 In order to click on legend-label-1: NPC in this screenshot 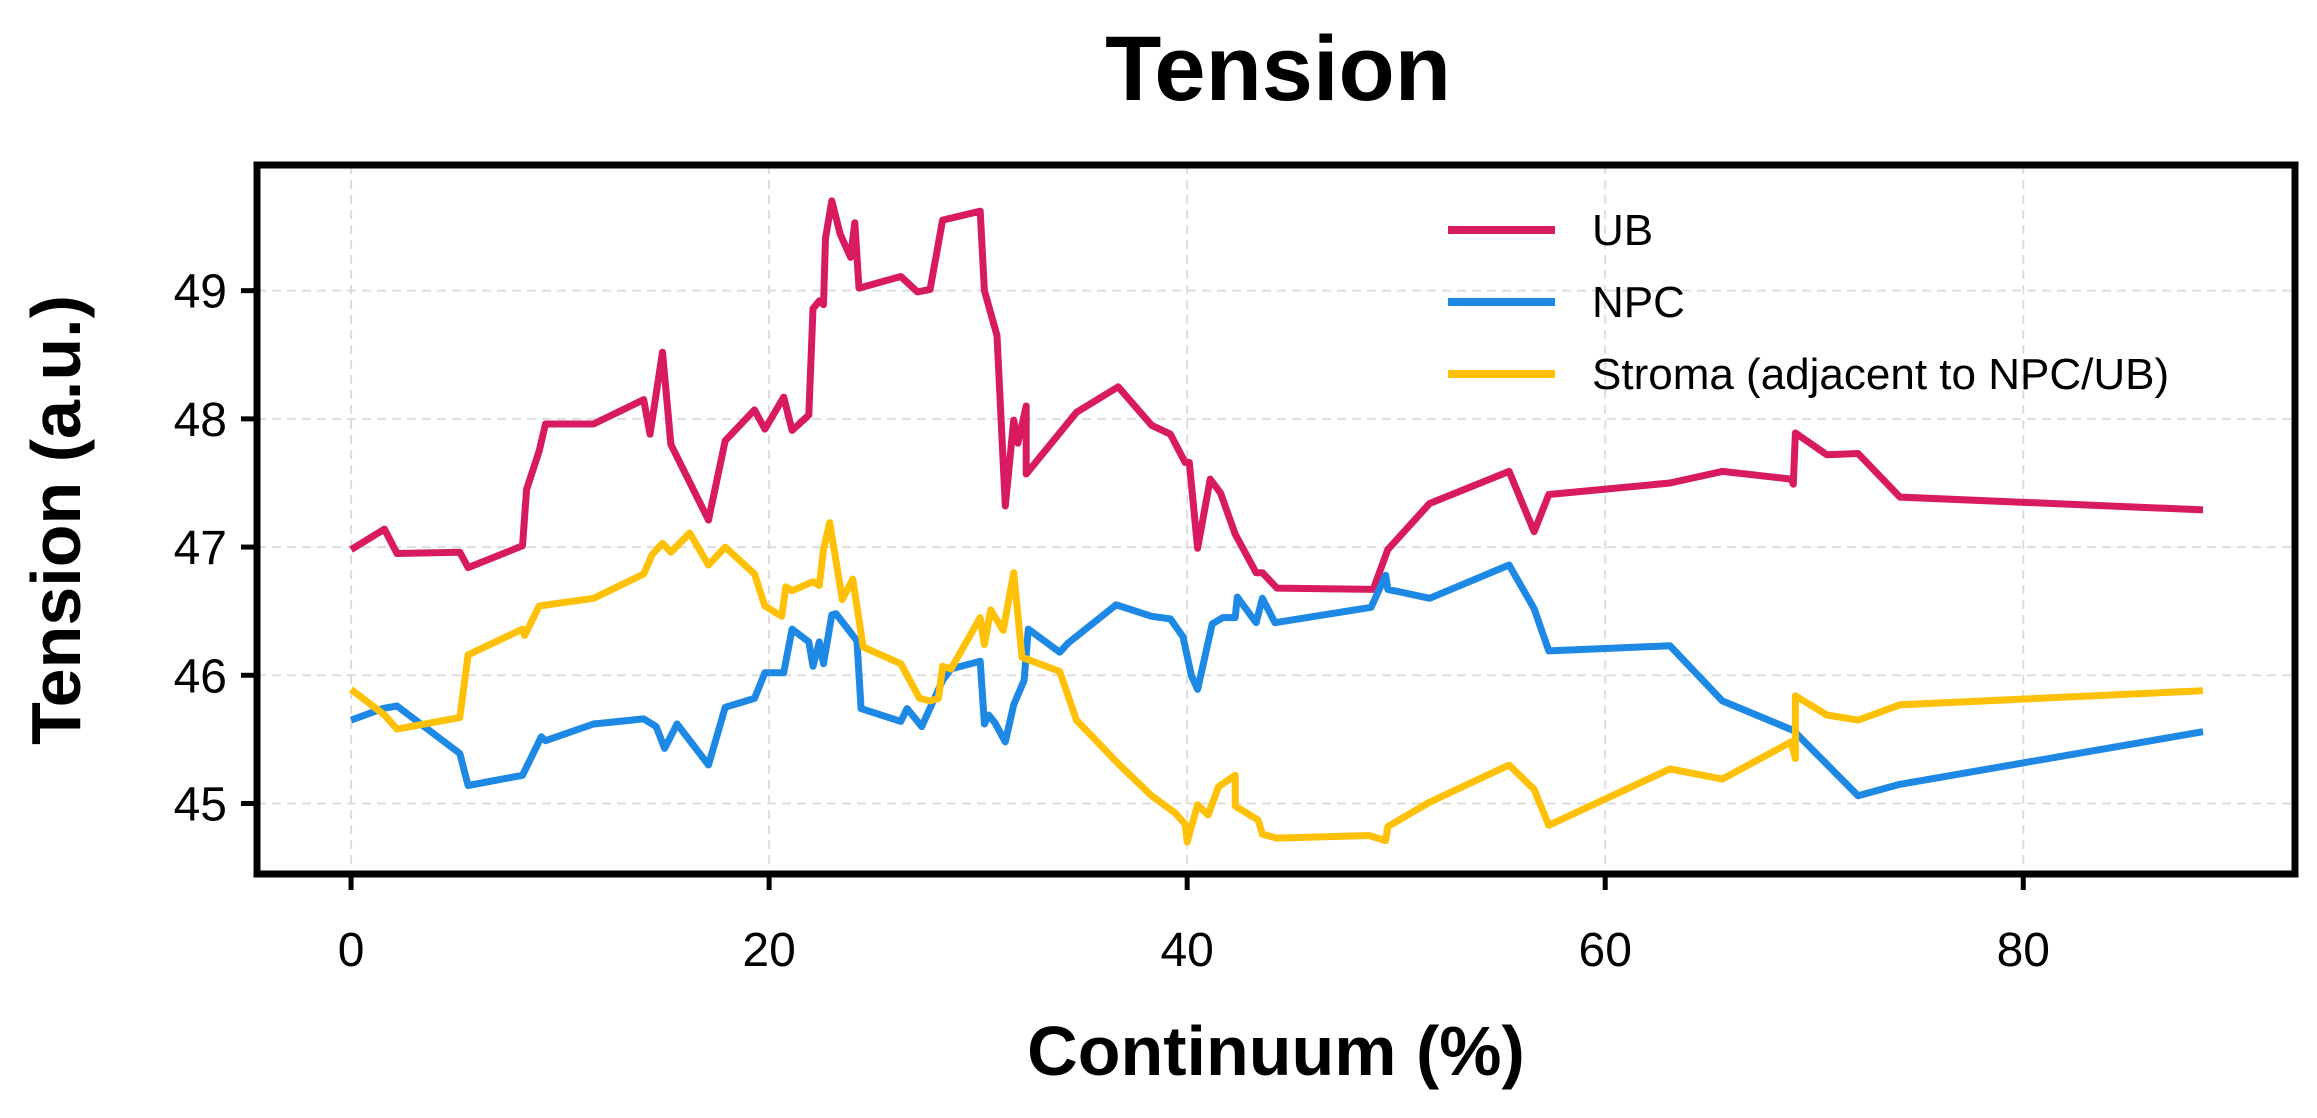, I will do `click(1638, 302)`.